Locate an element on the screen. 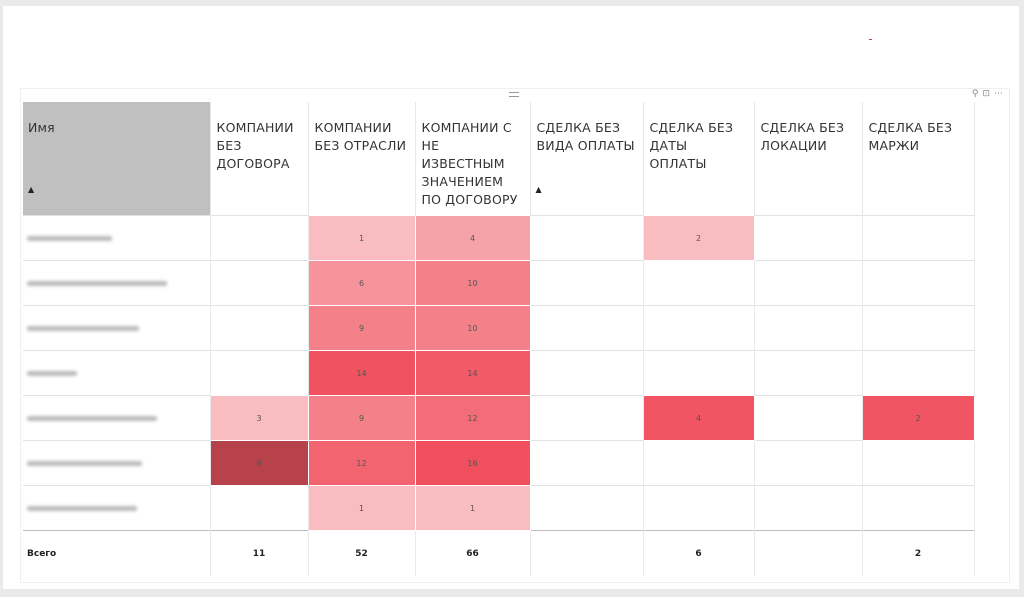 The width and height of the screenshot is (1024, 597). column-header: КОМПАНИИ БЕЗ ДОГОВОРА is located at coordinates (259, 159).